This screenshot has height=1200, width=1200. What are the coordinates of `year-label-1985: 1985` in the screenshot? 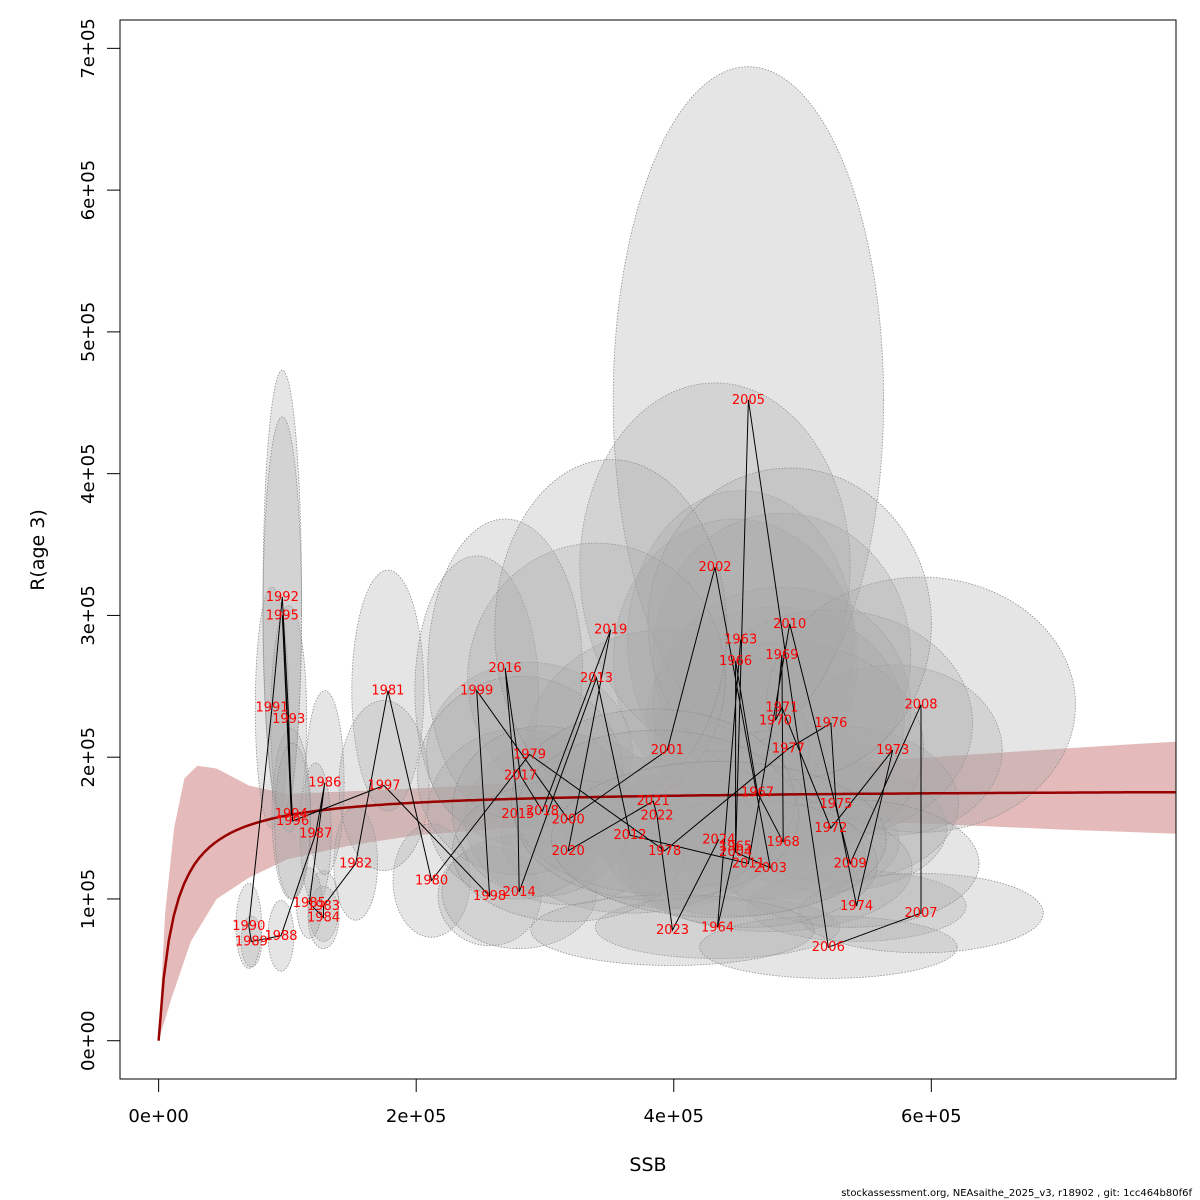 It's located at (309, 903).